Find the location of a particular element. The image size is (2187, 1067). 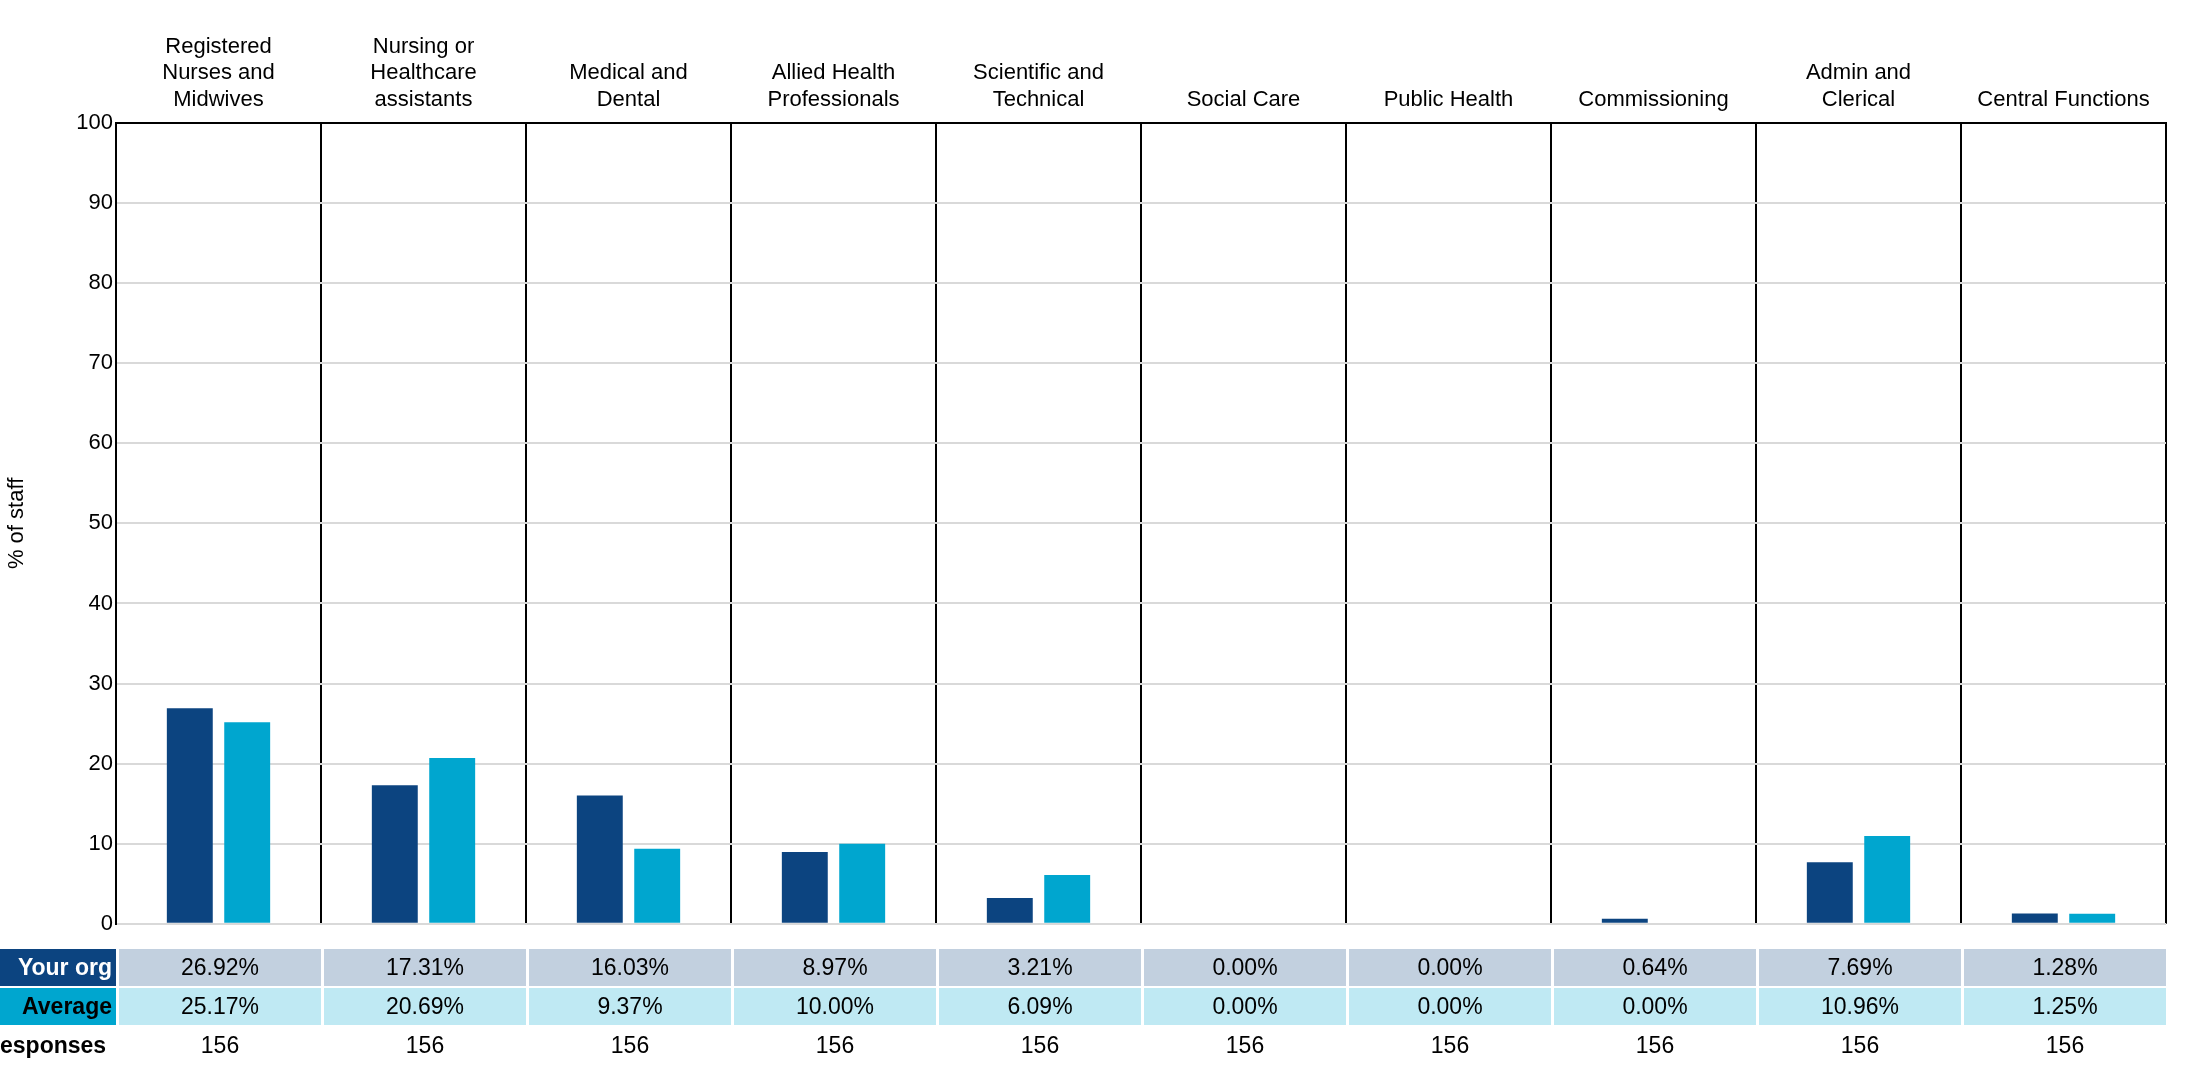

text: Average is located at coordinates (58, 1006).